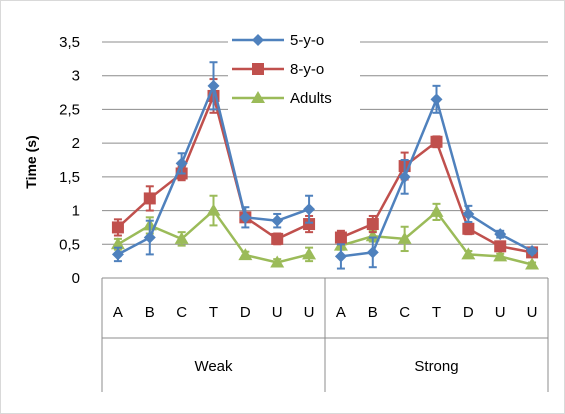 This screenshot has height=414, width=565. What do you see at coordinates (76, 143) in the screenshot?
I see `y-tick-label: 2` at bounding box center [76, 143].